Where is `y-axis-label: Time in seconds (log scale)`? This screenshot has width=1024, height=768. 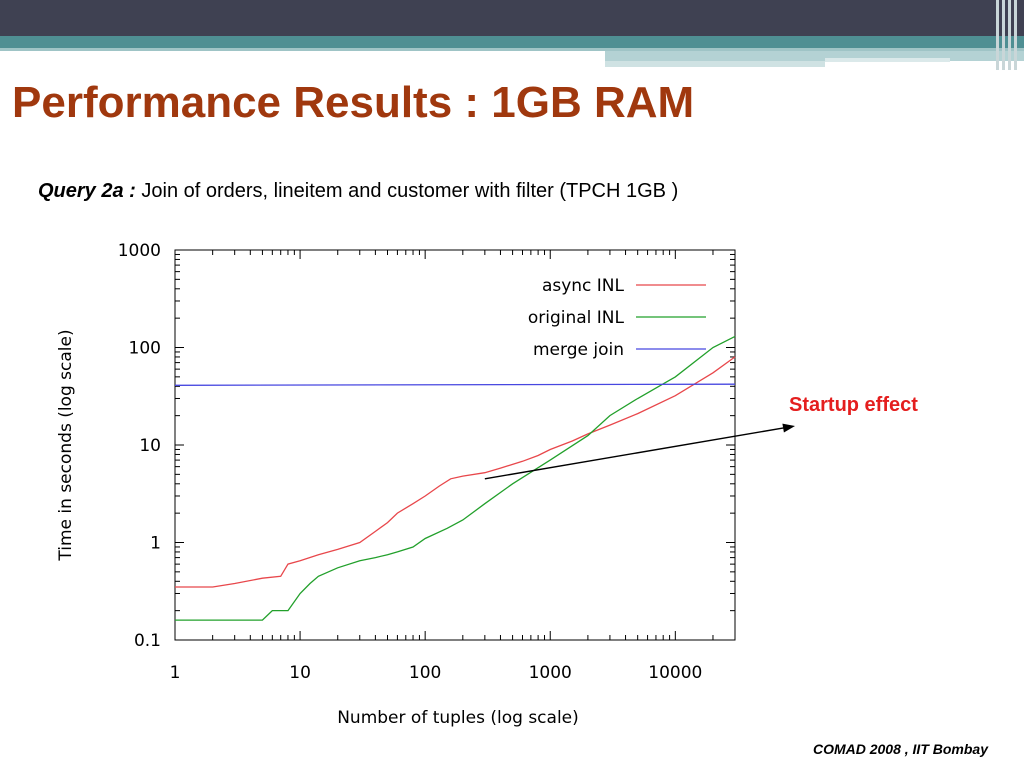
y-axis-label: Time in seconds (log scale) is located at coordinates (66, 445).